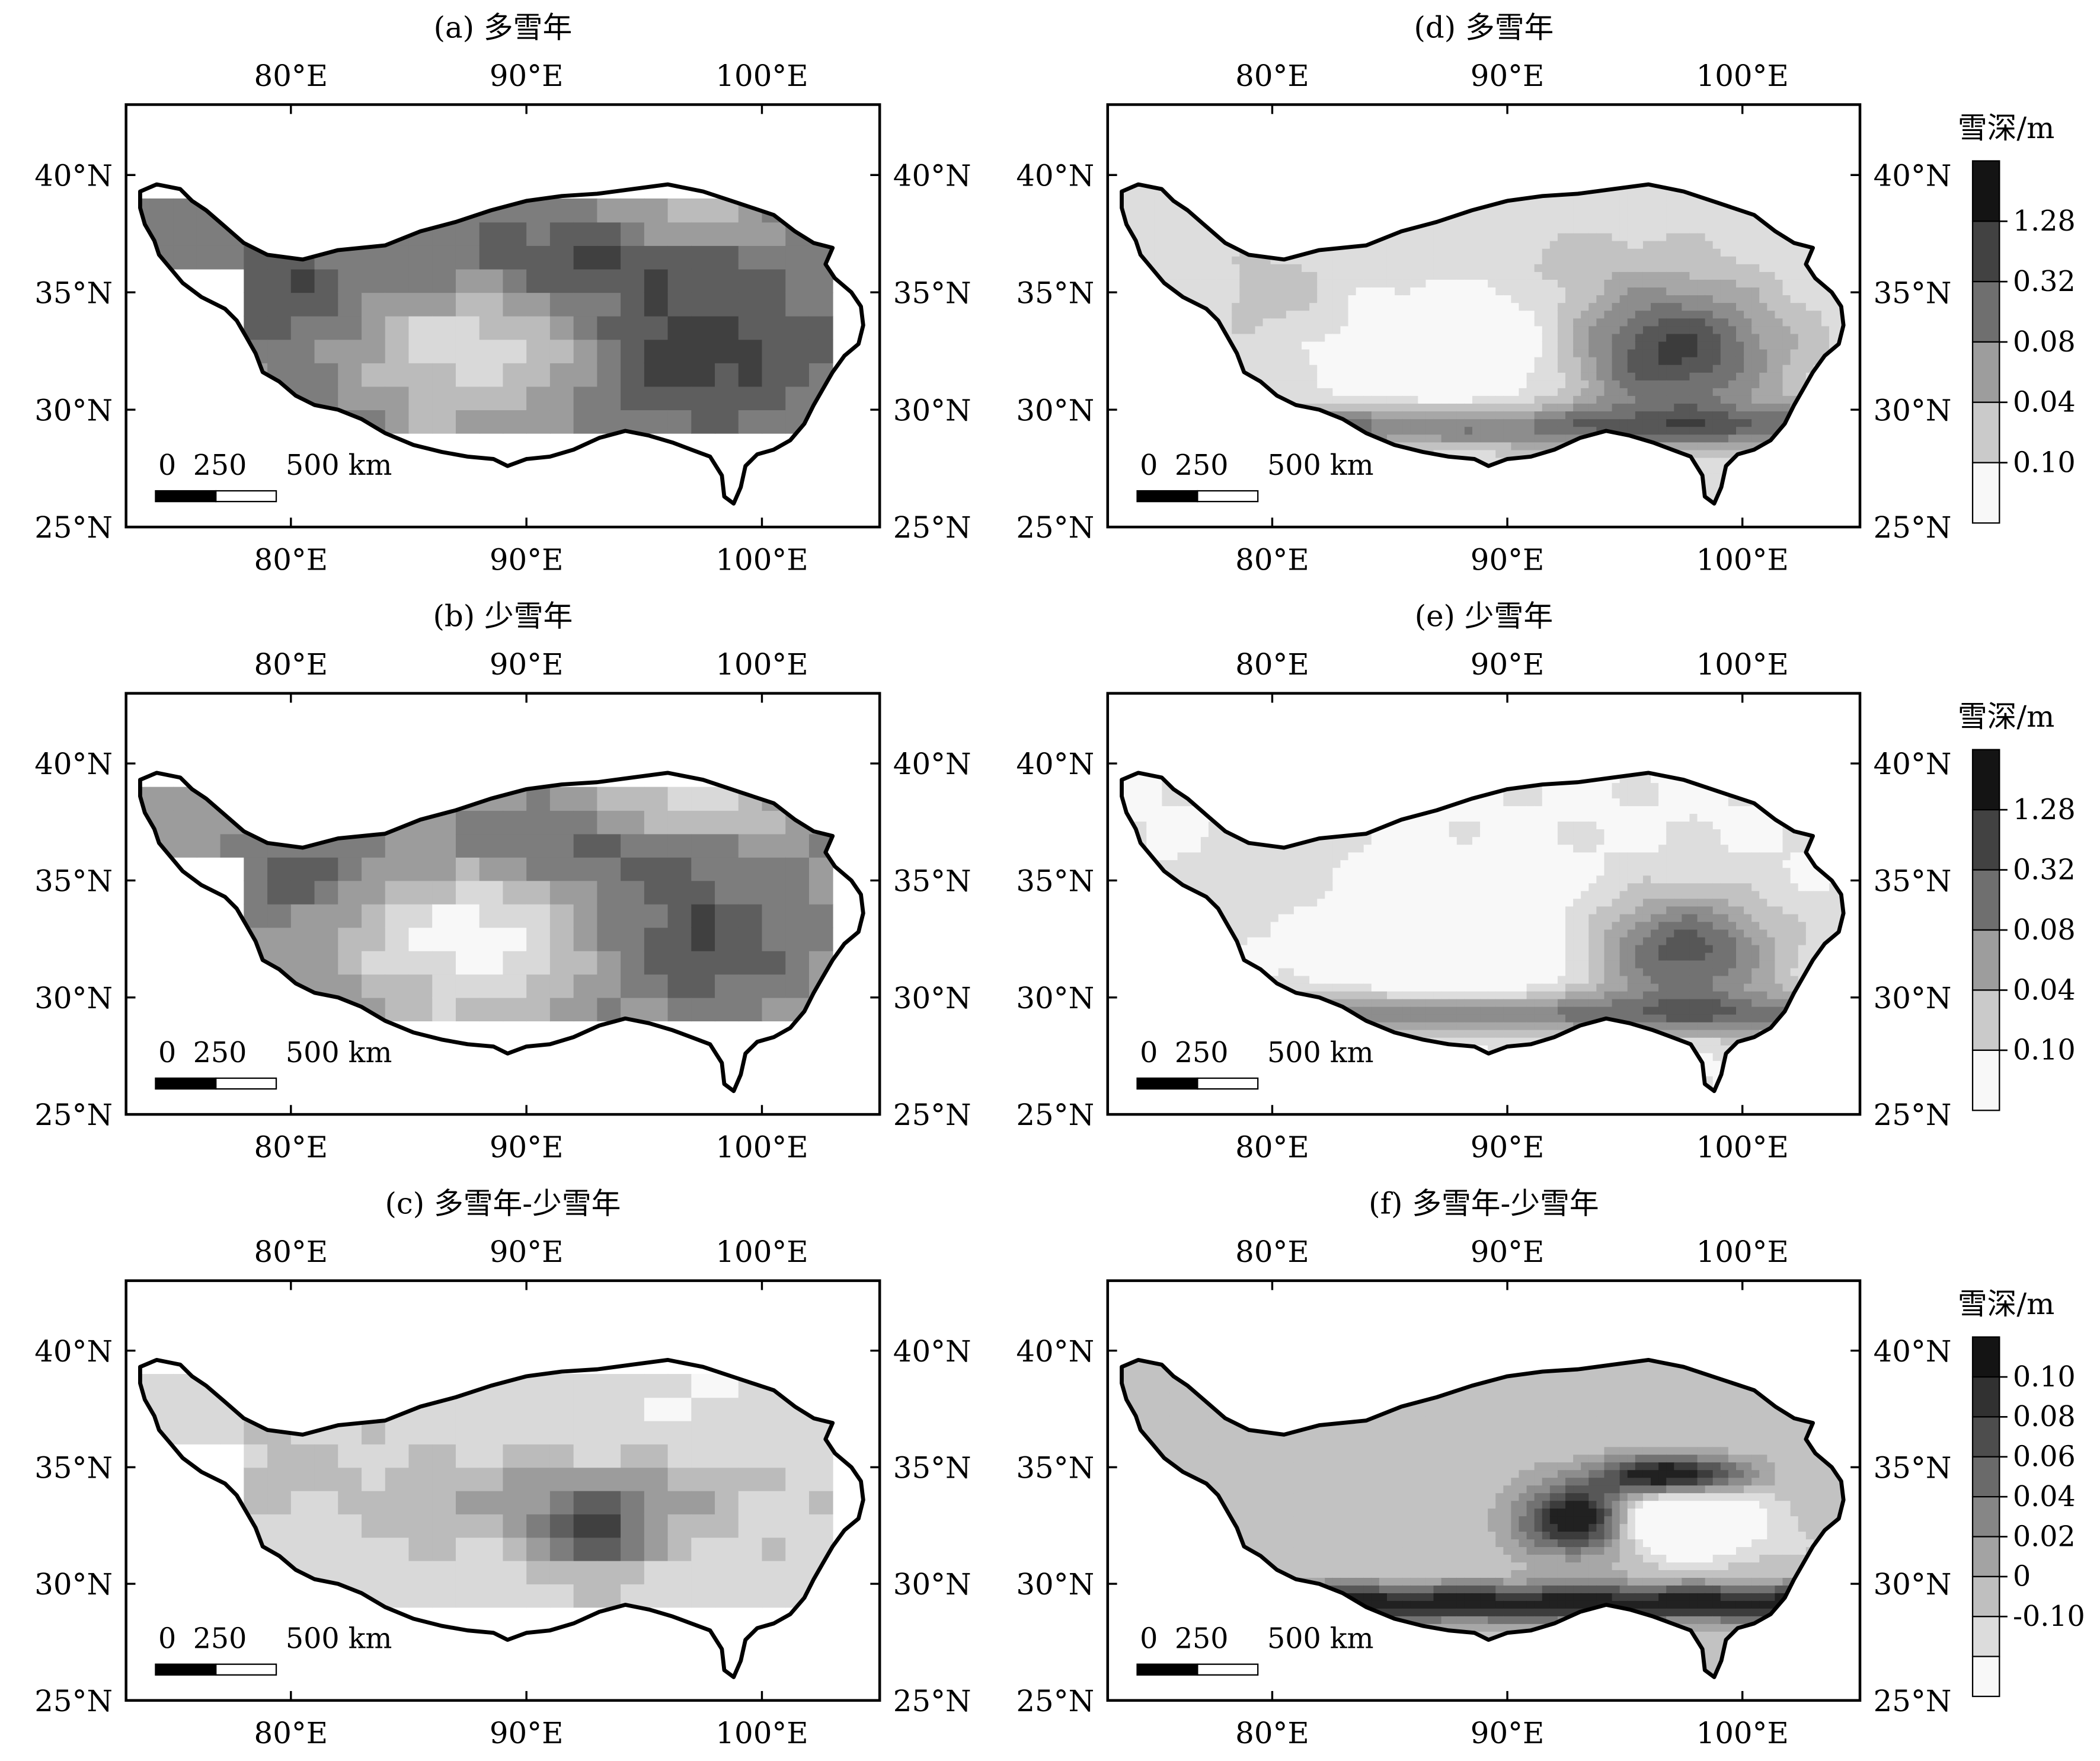  I want to click on colorbar-label: 0.06, so click(2044, 1458).